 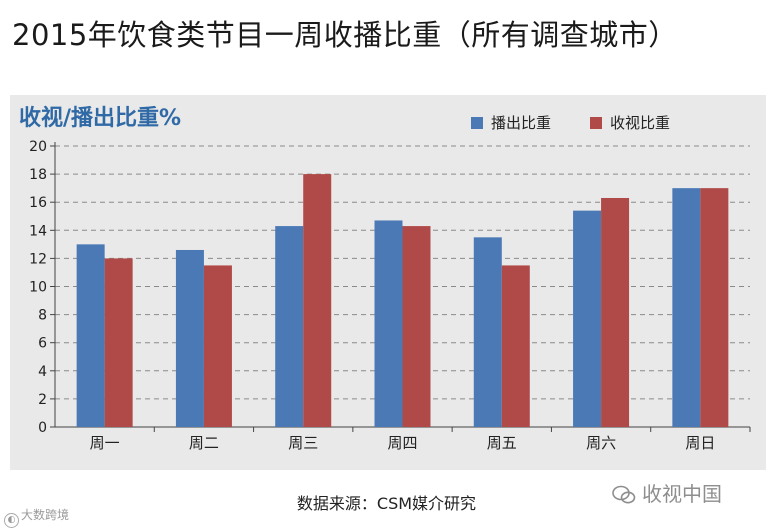 What do you see at coordinates (402, 443) in the screenshot?
I see `x-tick-label: 周四` at bounding box center [402, 443].